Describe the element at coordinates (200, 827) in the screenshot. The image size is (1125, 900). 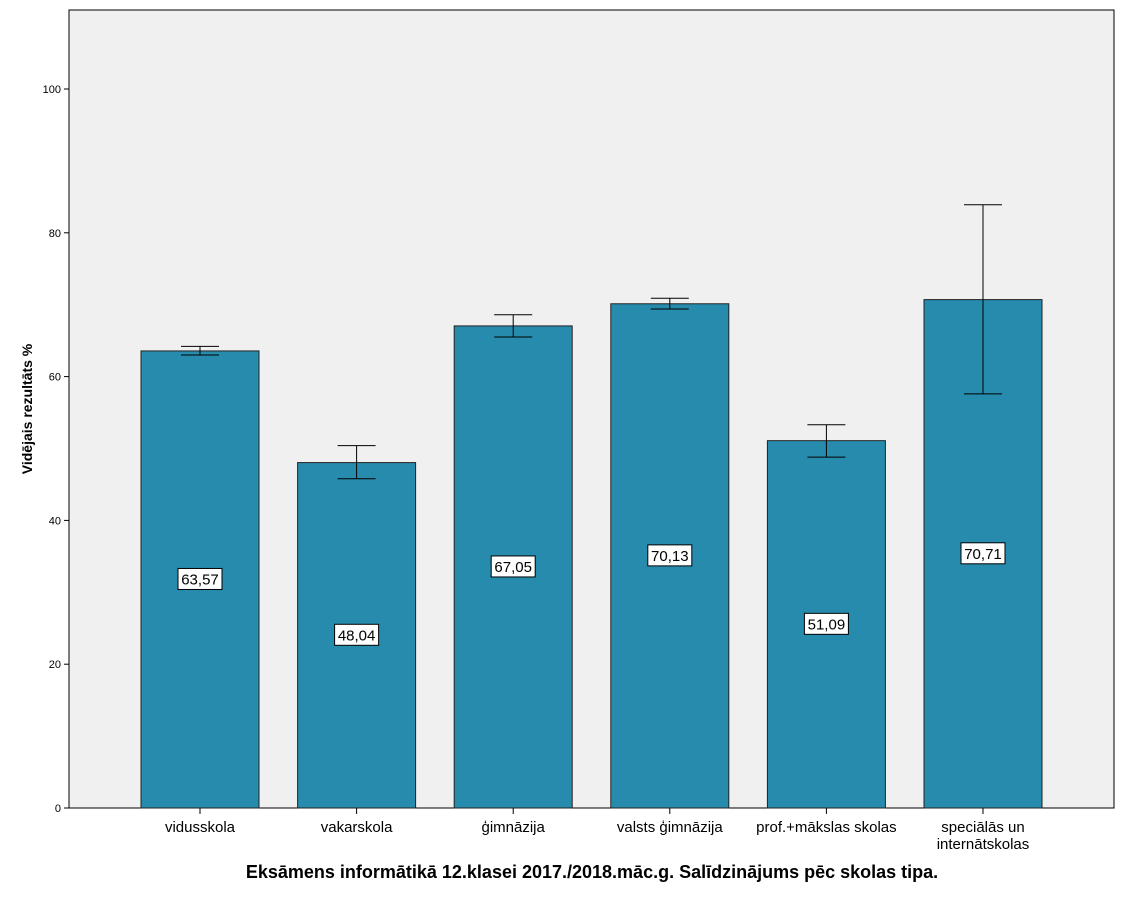
I see `x-tick-label: vidusskola` at that location.